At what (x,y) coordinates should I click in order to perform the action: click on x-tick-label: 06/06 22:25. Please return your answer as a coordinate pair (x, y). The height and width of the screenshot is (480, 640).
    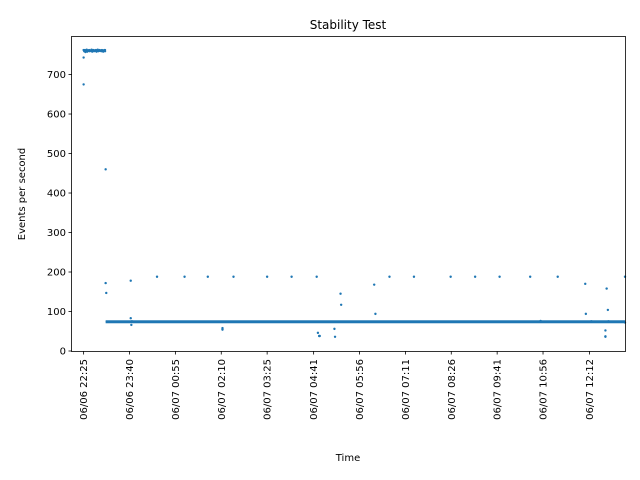
    Looking at the image, I should click on (84, 389).